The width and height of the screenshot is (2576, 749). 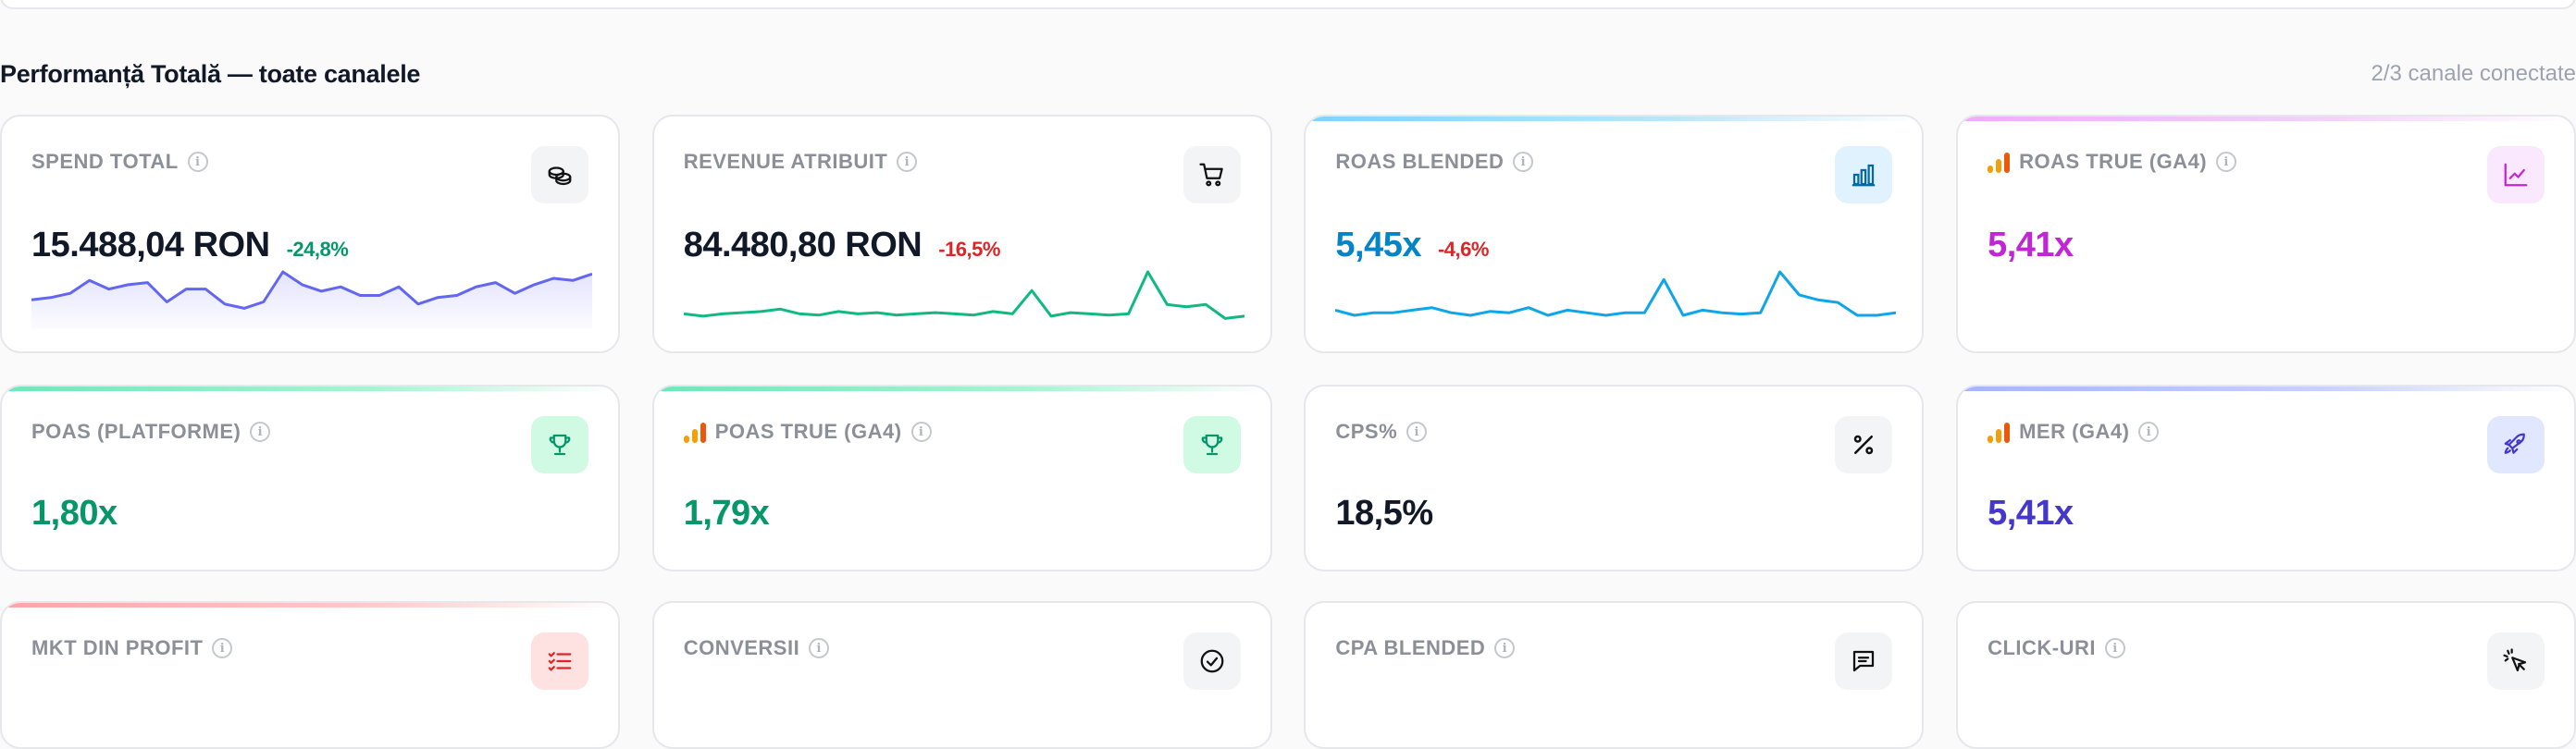 I want to click on kpi-label: POAS TRUE (GA4) i, so click(x=808, y=432).